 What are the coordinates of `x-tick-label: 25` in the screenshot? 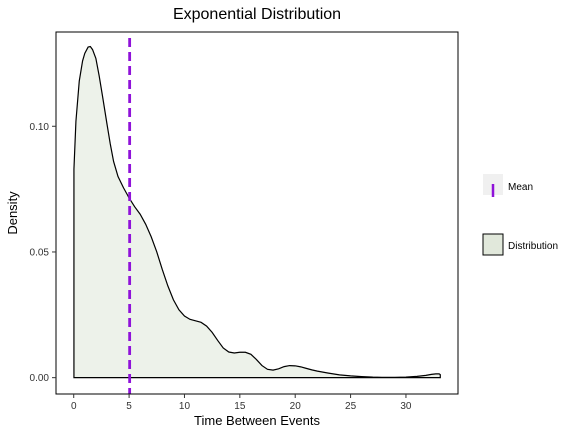 It's located at (351, 406).